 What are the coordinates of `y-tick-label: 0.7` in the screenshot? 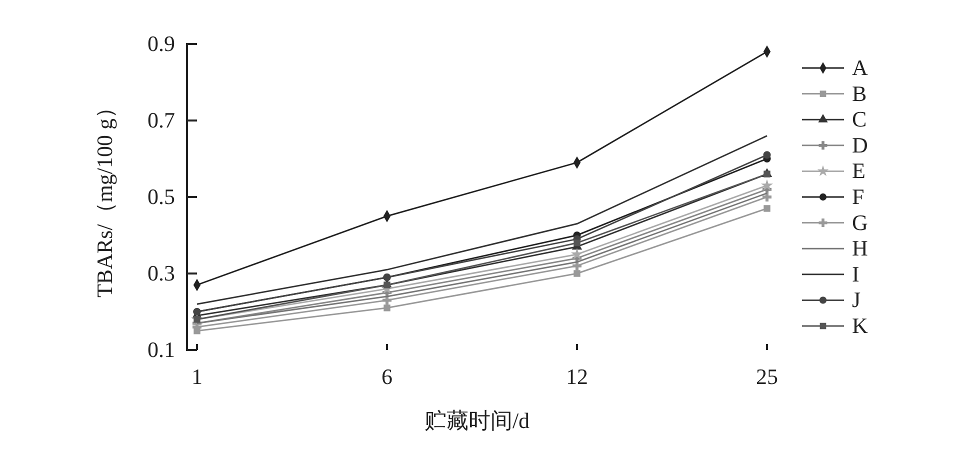 It's located at (161, 120).